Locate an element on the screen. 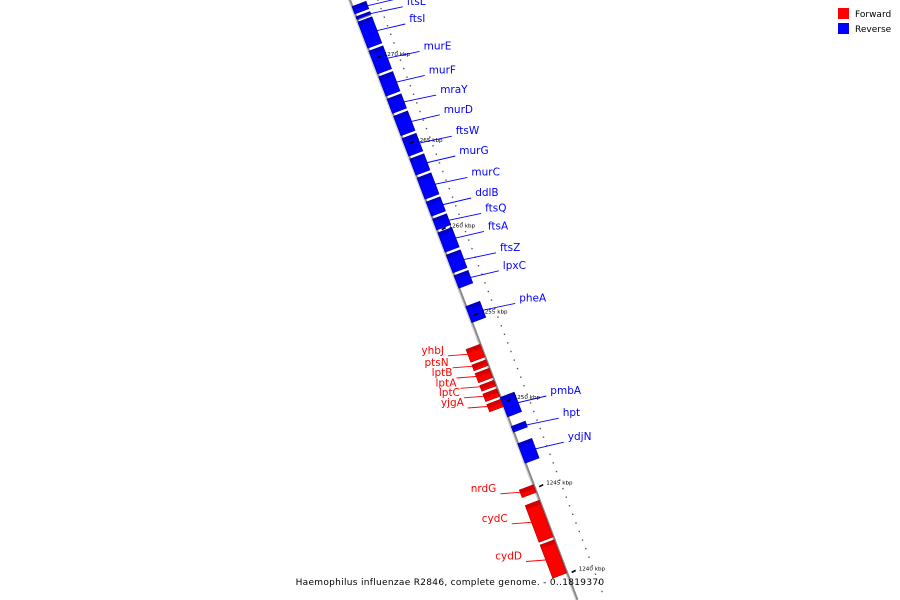 The height and width of the screenshot is (600, 900). gene-label: murE is located at coordinates (438, 46).